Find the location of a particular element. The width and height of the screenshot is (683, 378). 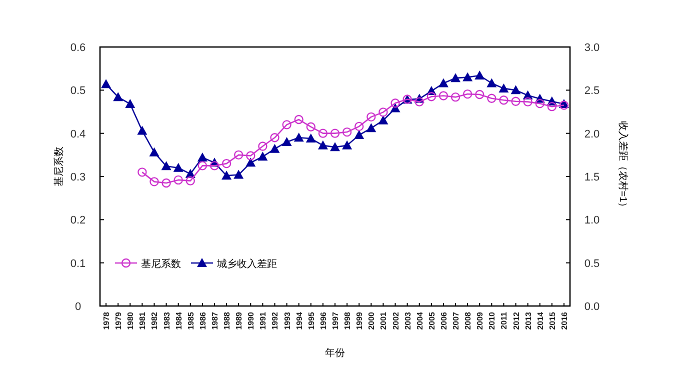

x-tick-label: 2015 is located at coordinates (552, 320).